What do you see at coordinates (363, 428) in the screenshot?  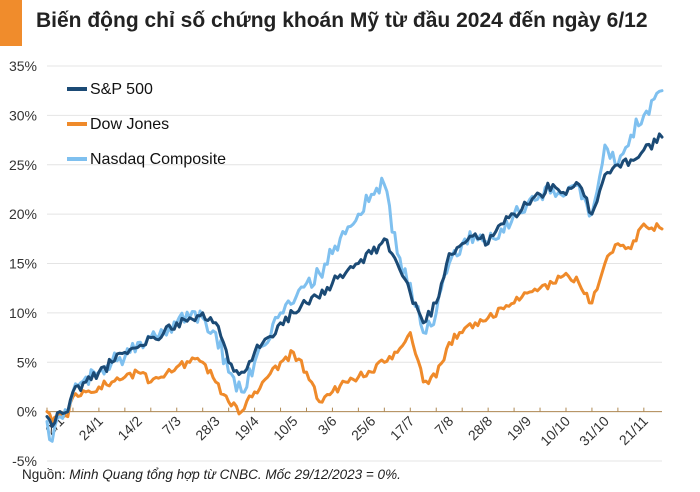 I see `x-tick-label: 25/6` at bounding box center [363, 428].